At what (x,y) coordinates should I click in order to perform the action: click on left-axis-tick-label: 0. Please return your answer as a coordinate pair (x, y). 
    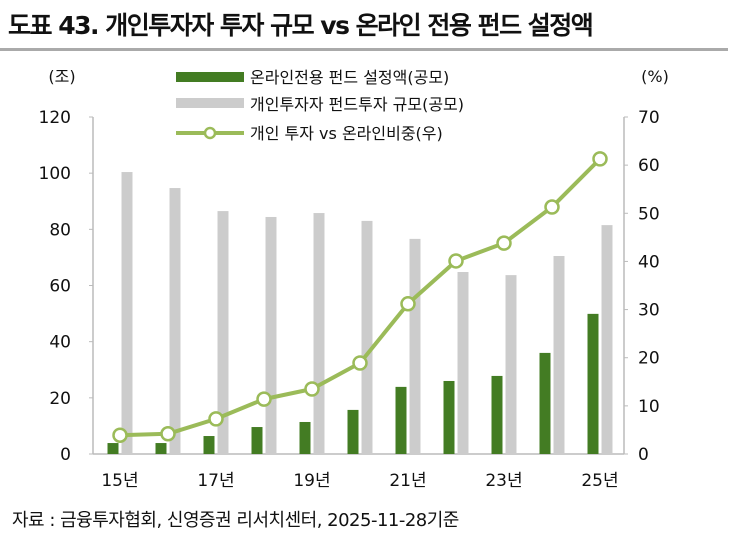
    Looking at the image, I should click on (65, 455).